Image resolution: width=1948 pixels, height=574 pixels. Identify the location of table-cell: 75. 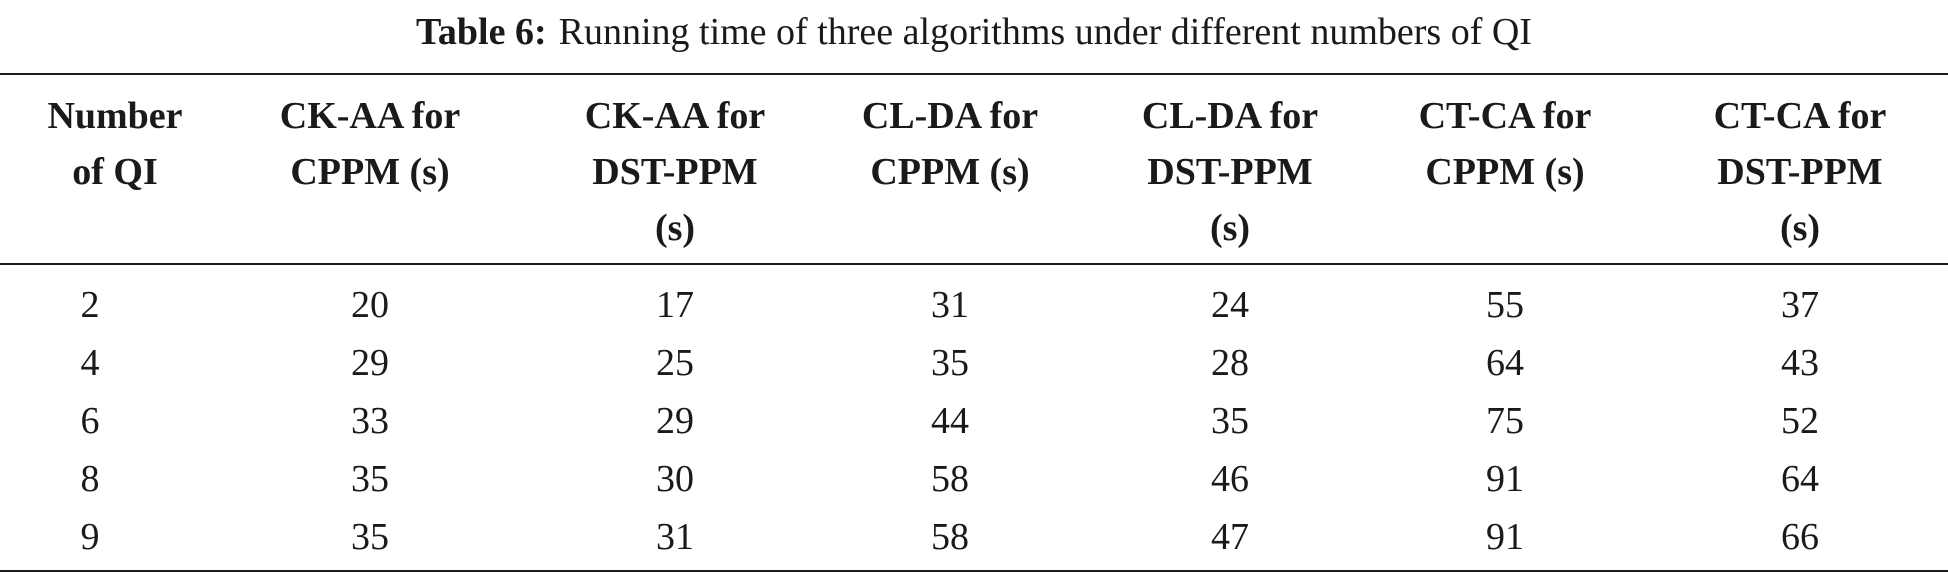
(1505, 421).